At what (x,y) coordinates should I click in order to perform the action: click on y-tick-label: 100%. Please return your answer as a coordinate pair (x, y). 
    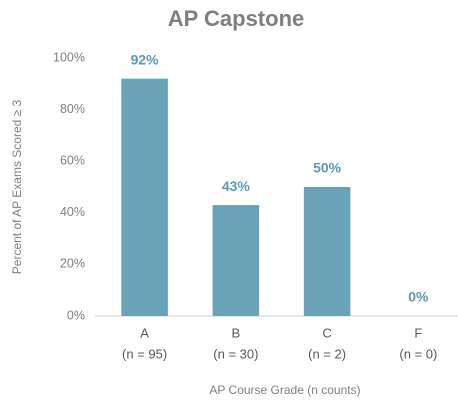
    Looking at the image, I should click on (69, 57).